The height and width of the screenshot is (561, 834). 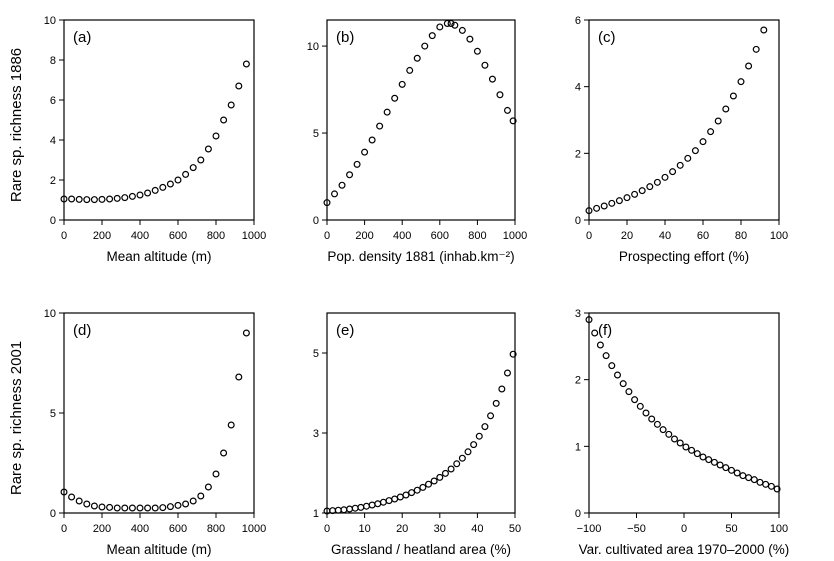 What do you see at coordinates (140, 236) in the screenshot?
I see `panel-1-x-tick-label: 400` at bounding box center [140, 236].